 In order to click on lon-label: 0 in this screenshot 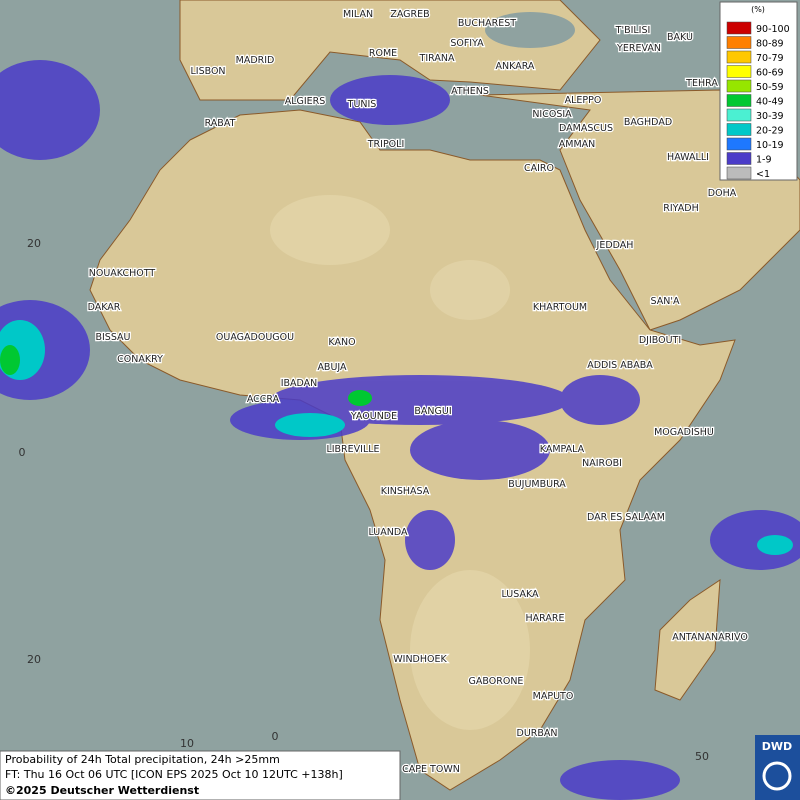, I will do `click(275, 736)`.